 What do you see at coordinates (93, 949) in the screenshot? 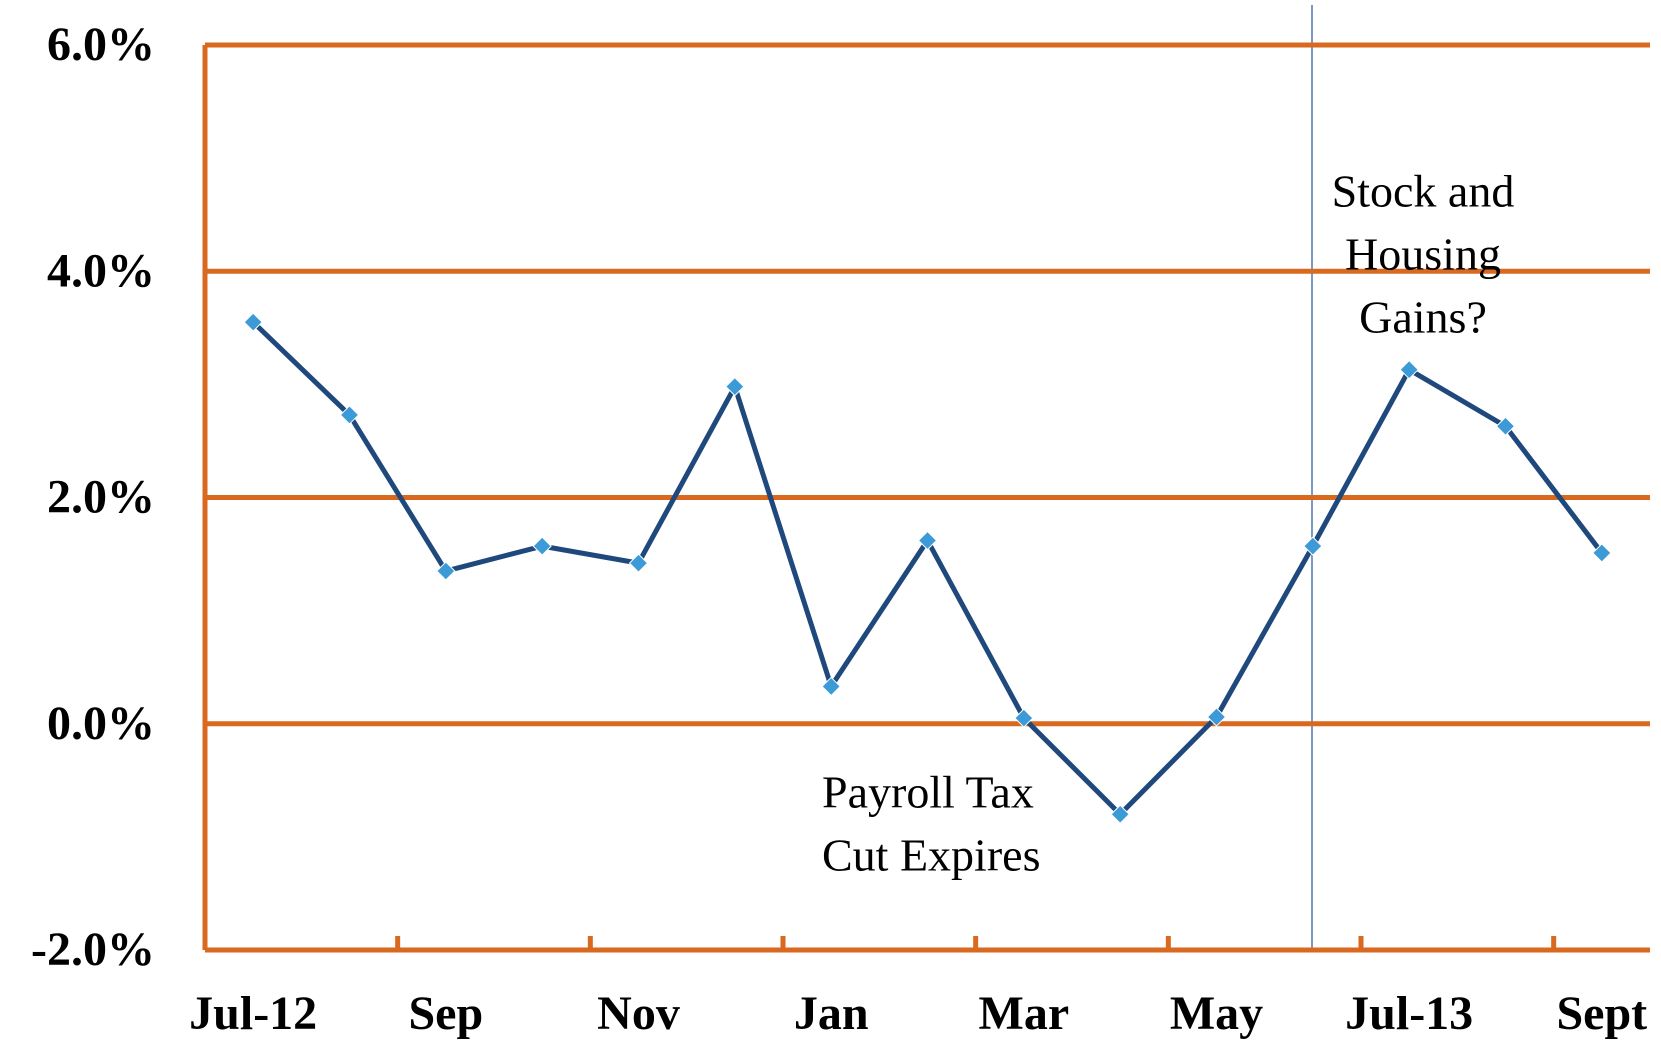
I see `y-tick-label: -2.0%` at bounding box center [93, 949].